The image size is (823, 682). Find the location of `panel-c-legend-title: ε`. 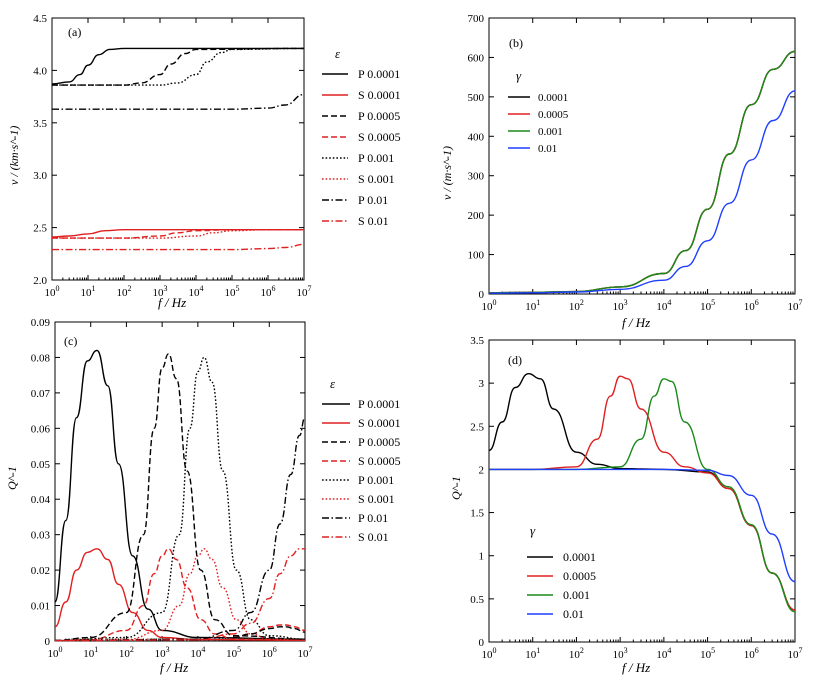

panel-c-legend-title: ε is located at coordinates (333, 383).